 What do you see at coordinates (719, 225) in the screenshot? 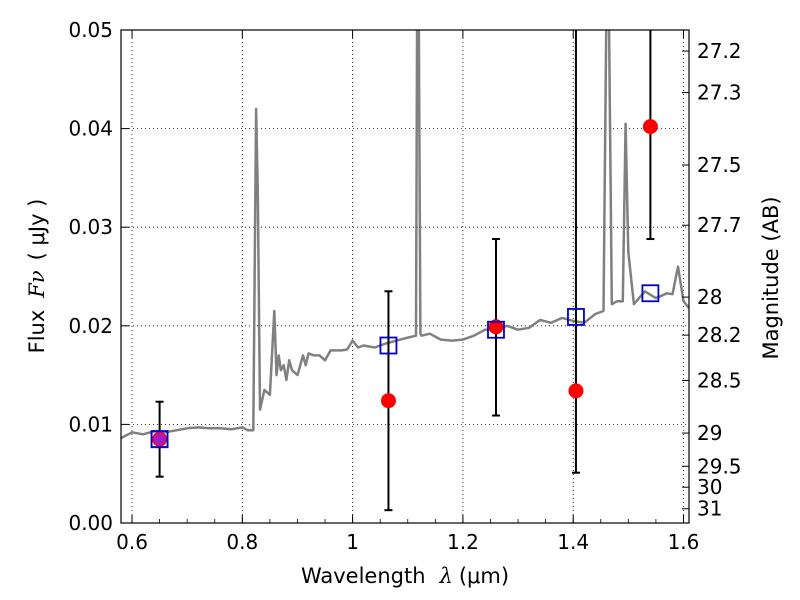
I see `mag-tick-label: 27.7` at bounding box center [719, 225].